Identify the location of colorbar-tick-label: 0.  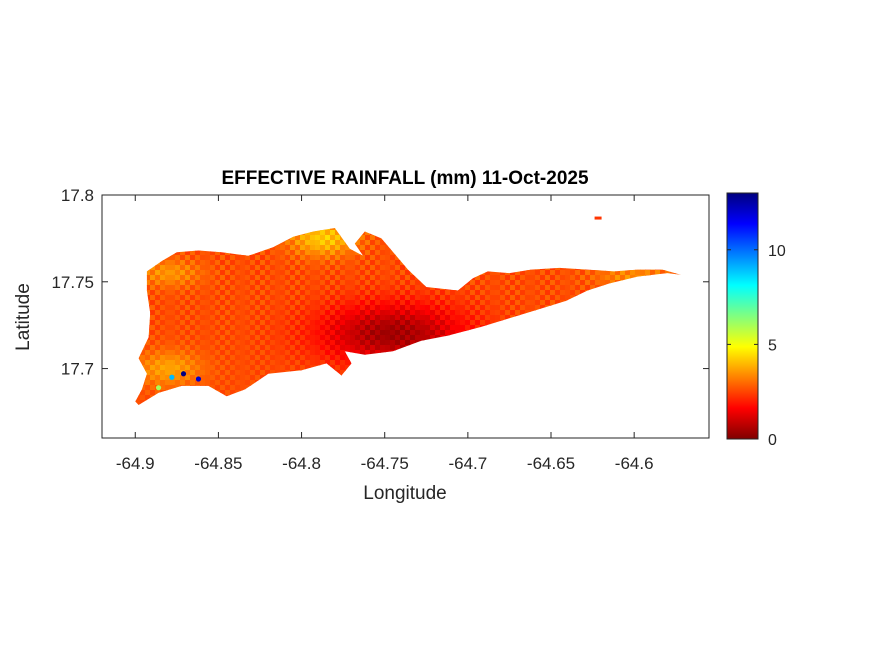
(772, 440).